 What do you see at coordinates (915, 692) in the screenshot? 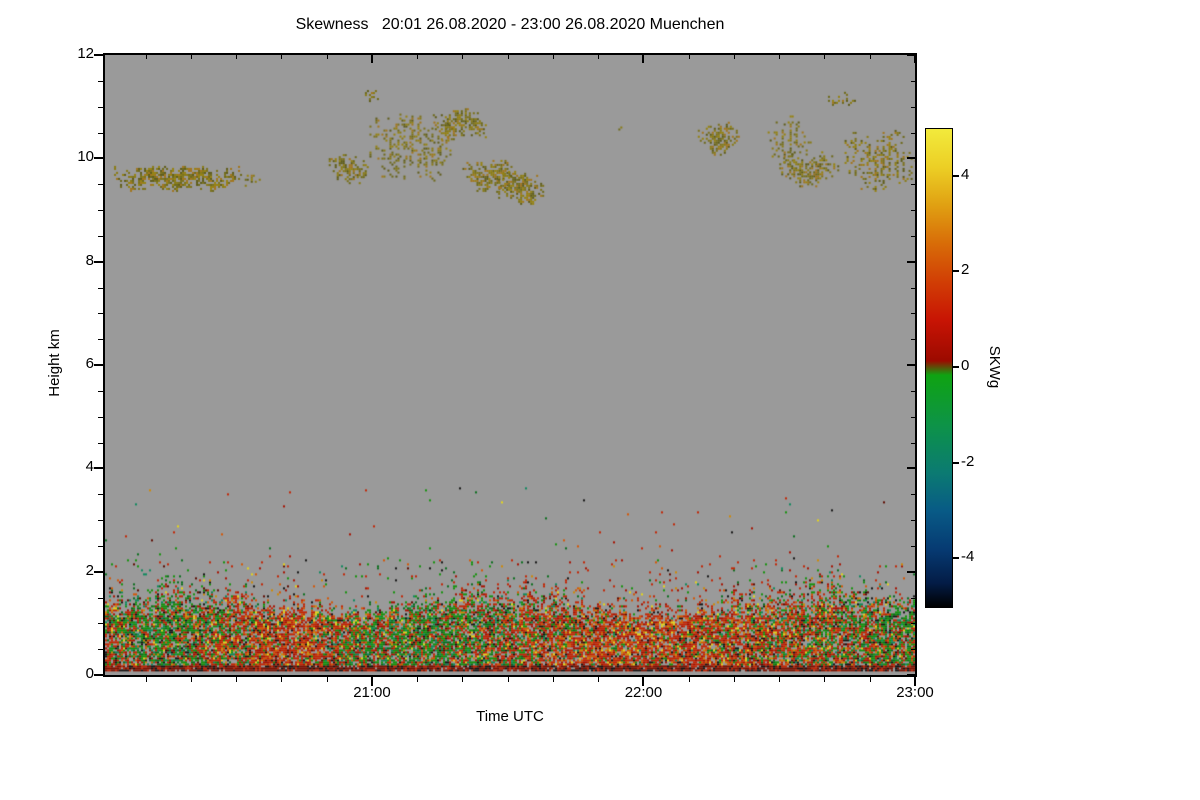
I see `x-tick-label: 23:00` at bounding box center [915, 692].